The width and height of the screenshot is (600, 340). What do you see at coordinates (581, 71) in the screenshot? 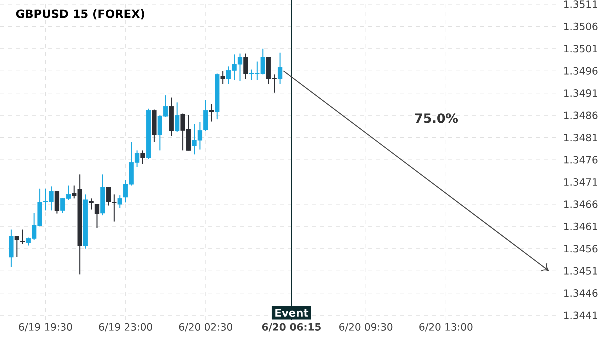
I see `y-tick-label: 1.3496` at bounding box center [581, 71].